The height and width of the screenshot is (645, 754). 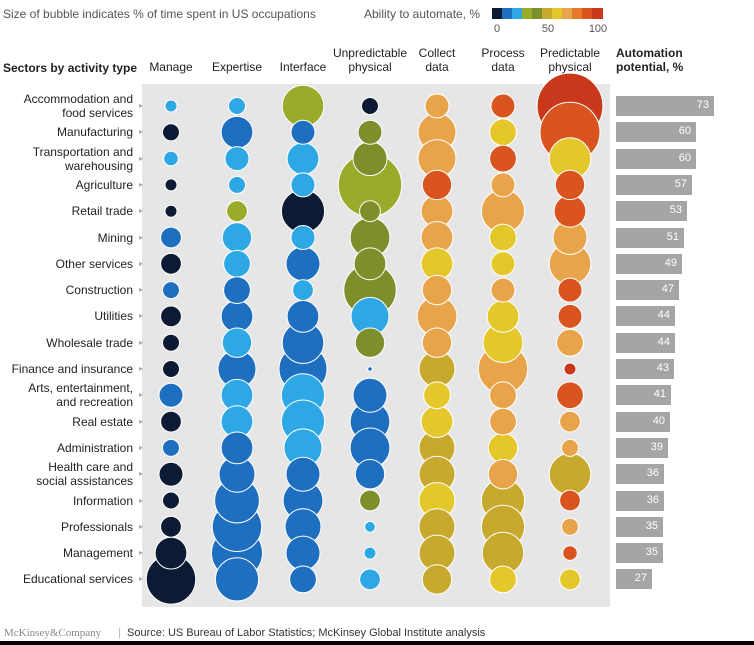 I want to click on column-header: Expertise, so click(x=237, y=67).